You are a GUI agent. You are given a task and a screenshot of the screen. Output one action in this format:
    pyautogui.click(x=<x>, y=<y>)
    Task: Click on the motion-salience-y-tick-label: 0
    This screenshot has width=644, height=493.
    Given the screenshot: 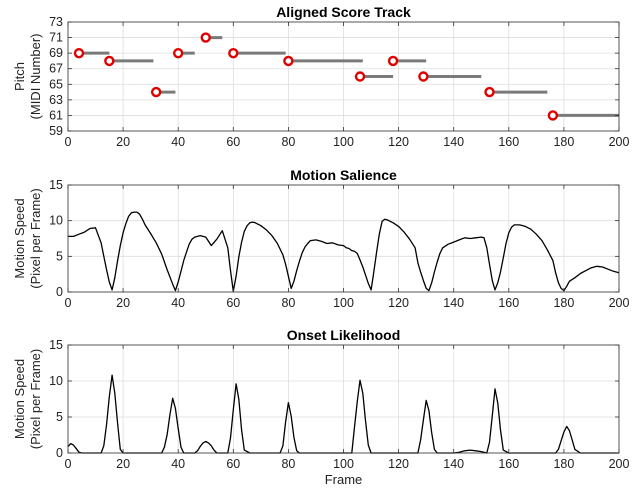 What is the action you would take?
    pyautogui.click(x=59, y=292)
    